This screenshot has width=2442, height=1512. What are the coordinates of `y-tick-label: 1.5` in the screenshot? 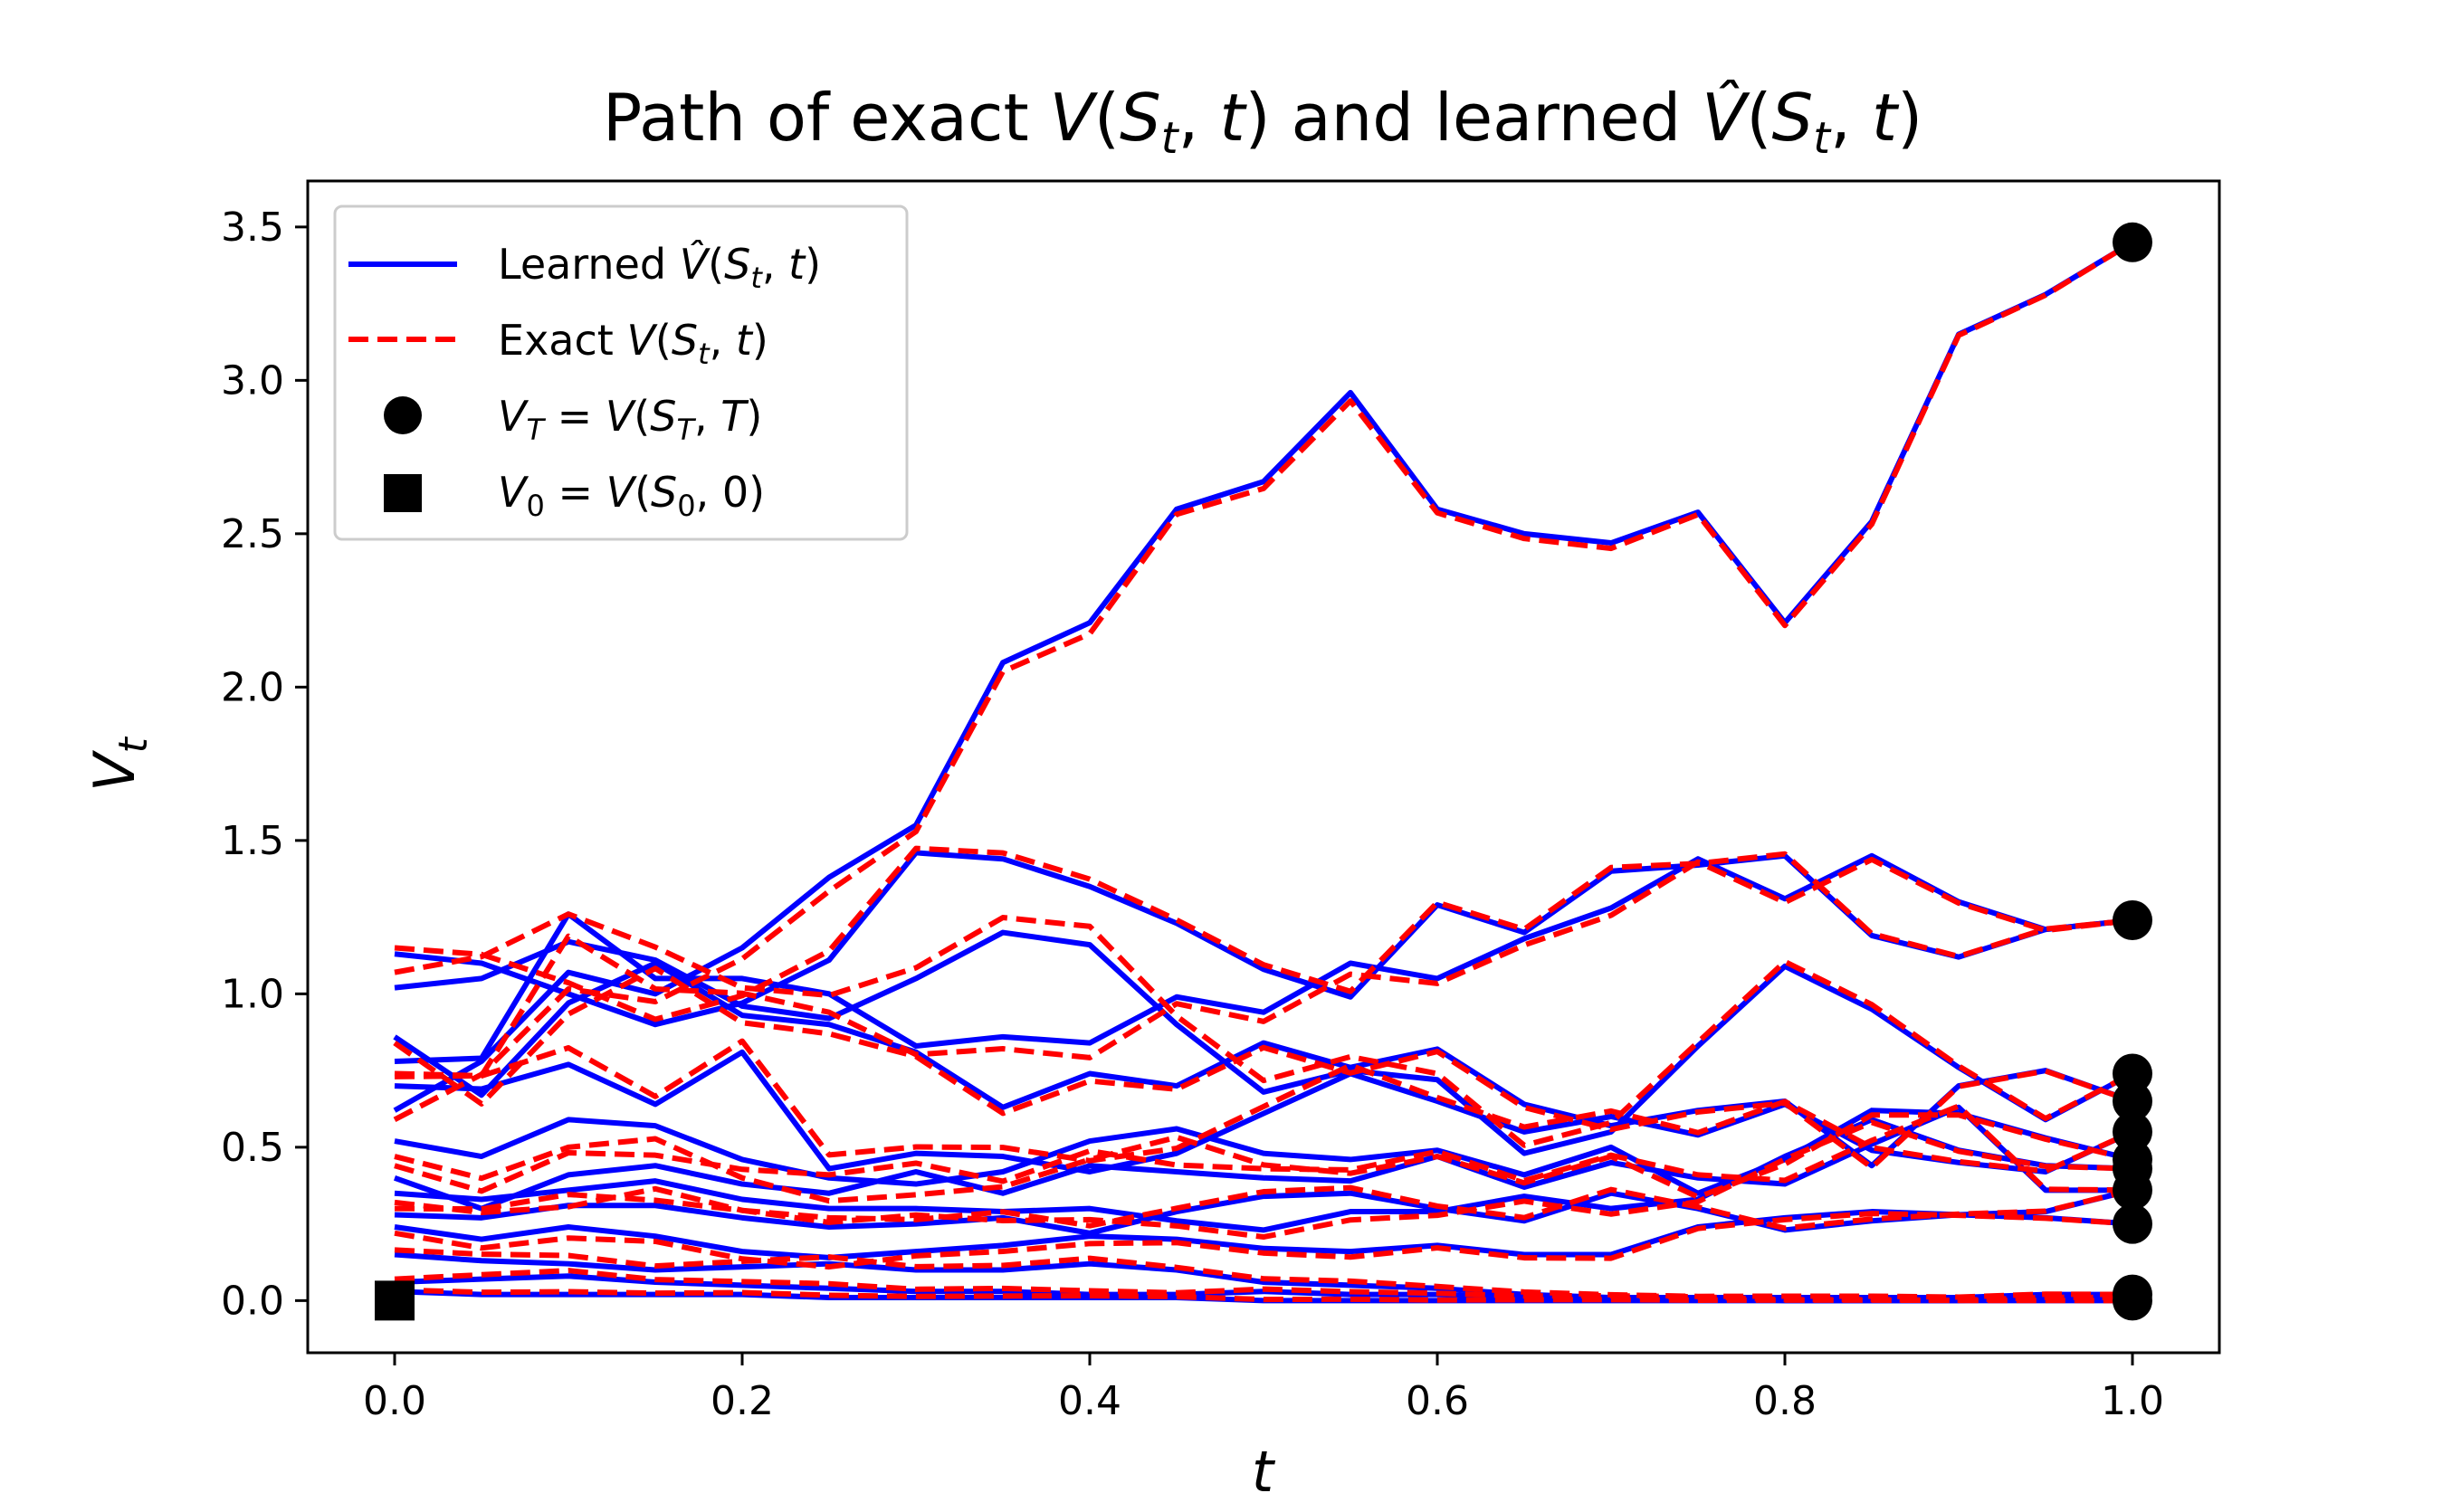 It's located at (253, 841).